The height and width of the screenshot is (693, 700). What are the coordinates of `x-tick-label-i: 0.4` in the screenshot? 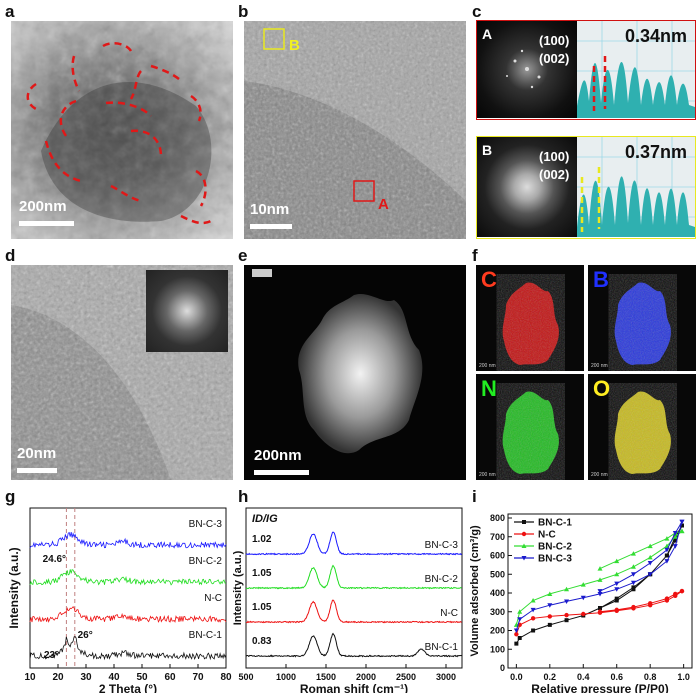 It's located at (583, 677).